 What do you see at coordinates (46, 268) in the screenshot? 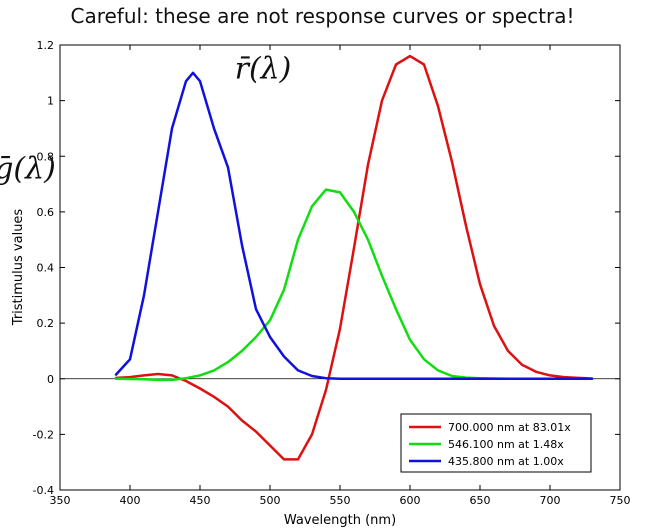
I see `y-tick-label: 0.4` at bounding box center [46, 268].